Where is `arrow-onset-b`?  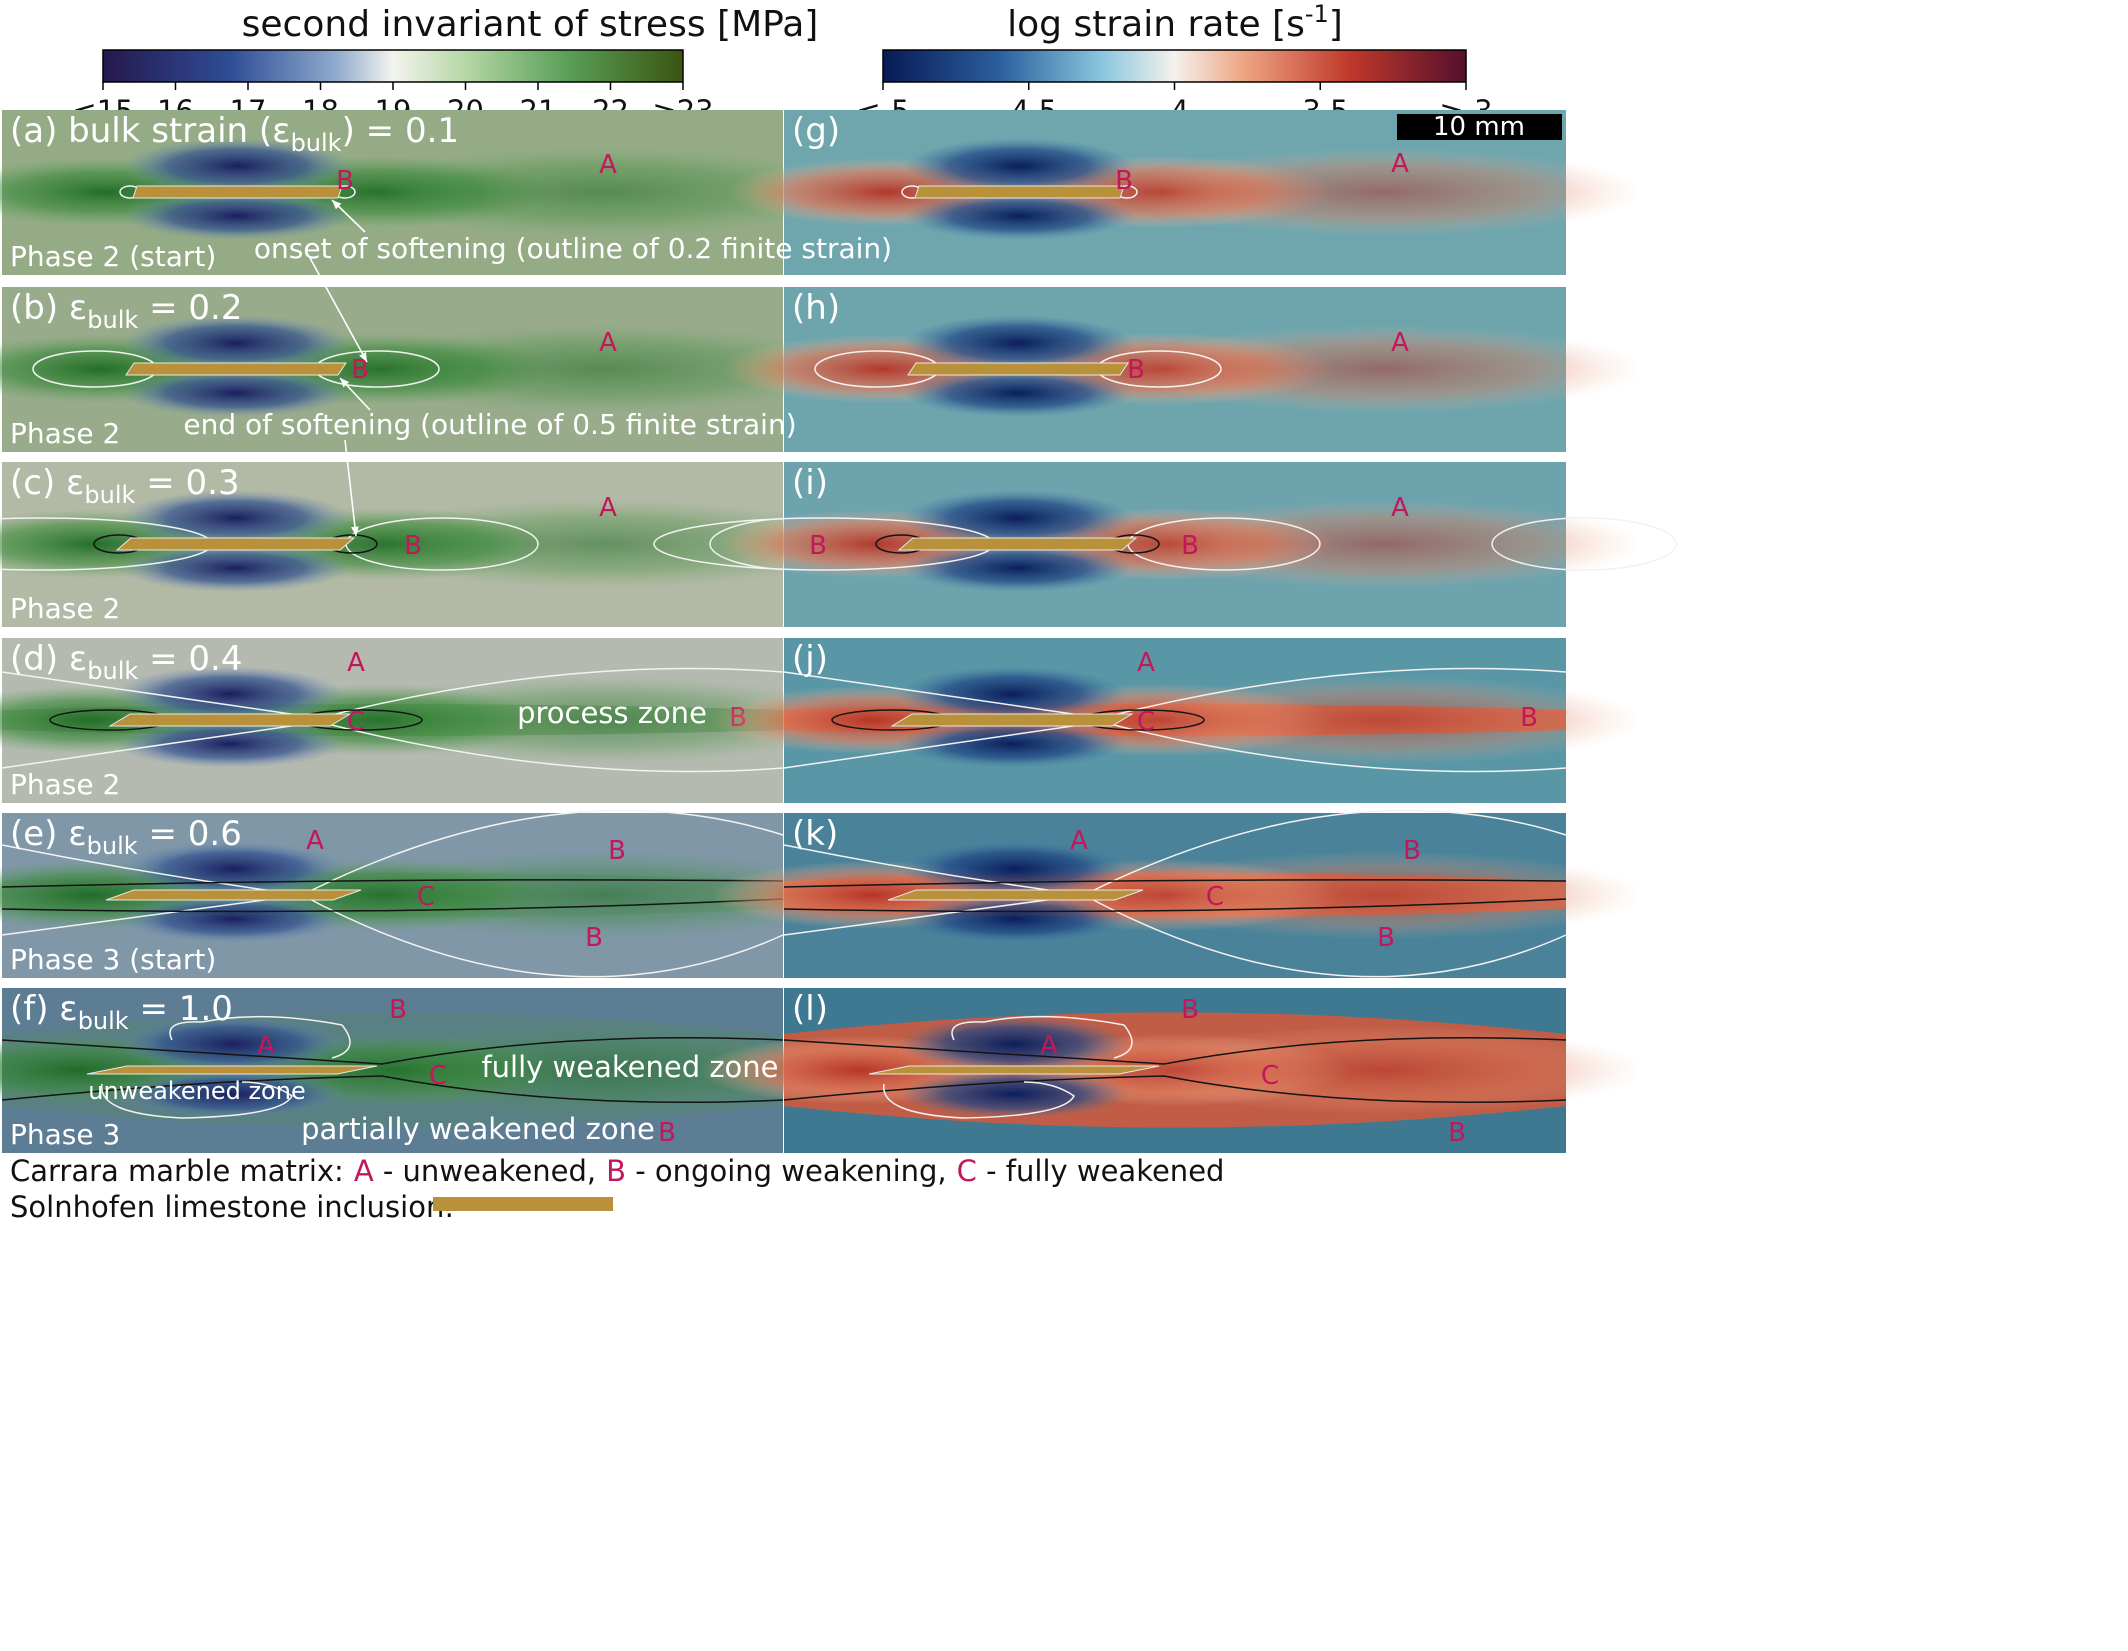 arrow-onset-b is located at coordinates (338, 310).